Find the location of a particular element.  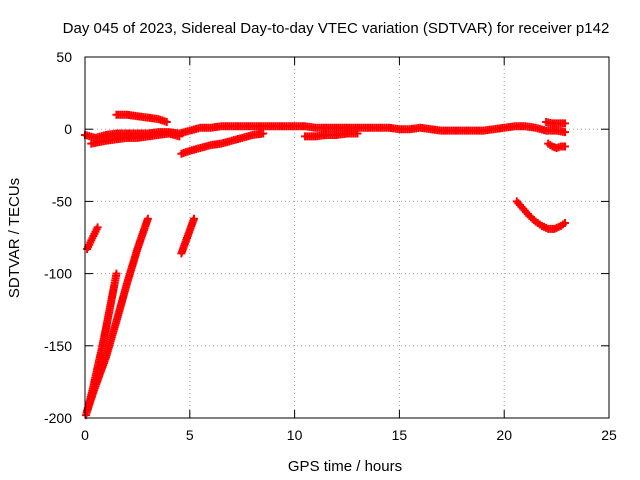

y-tick-label: -50 is located at coordinates (62, 201).